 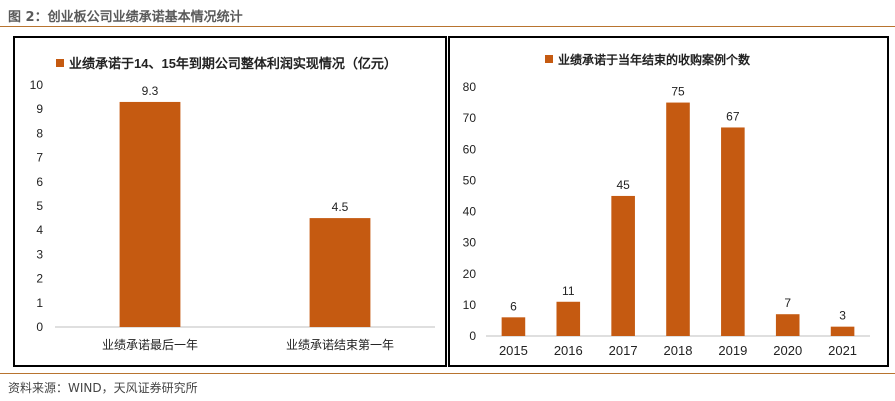 What do you see at coordinates (470, 212) in the screenshot?
I see `cases-y-tick-label: 40` at bounding box center [470, 212].